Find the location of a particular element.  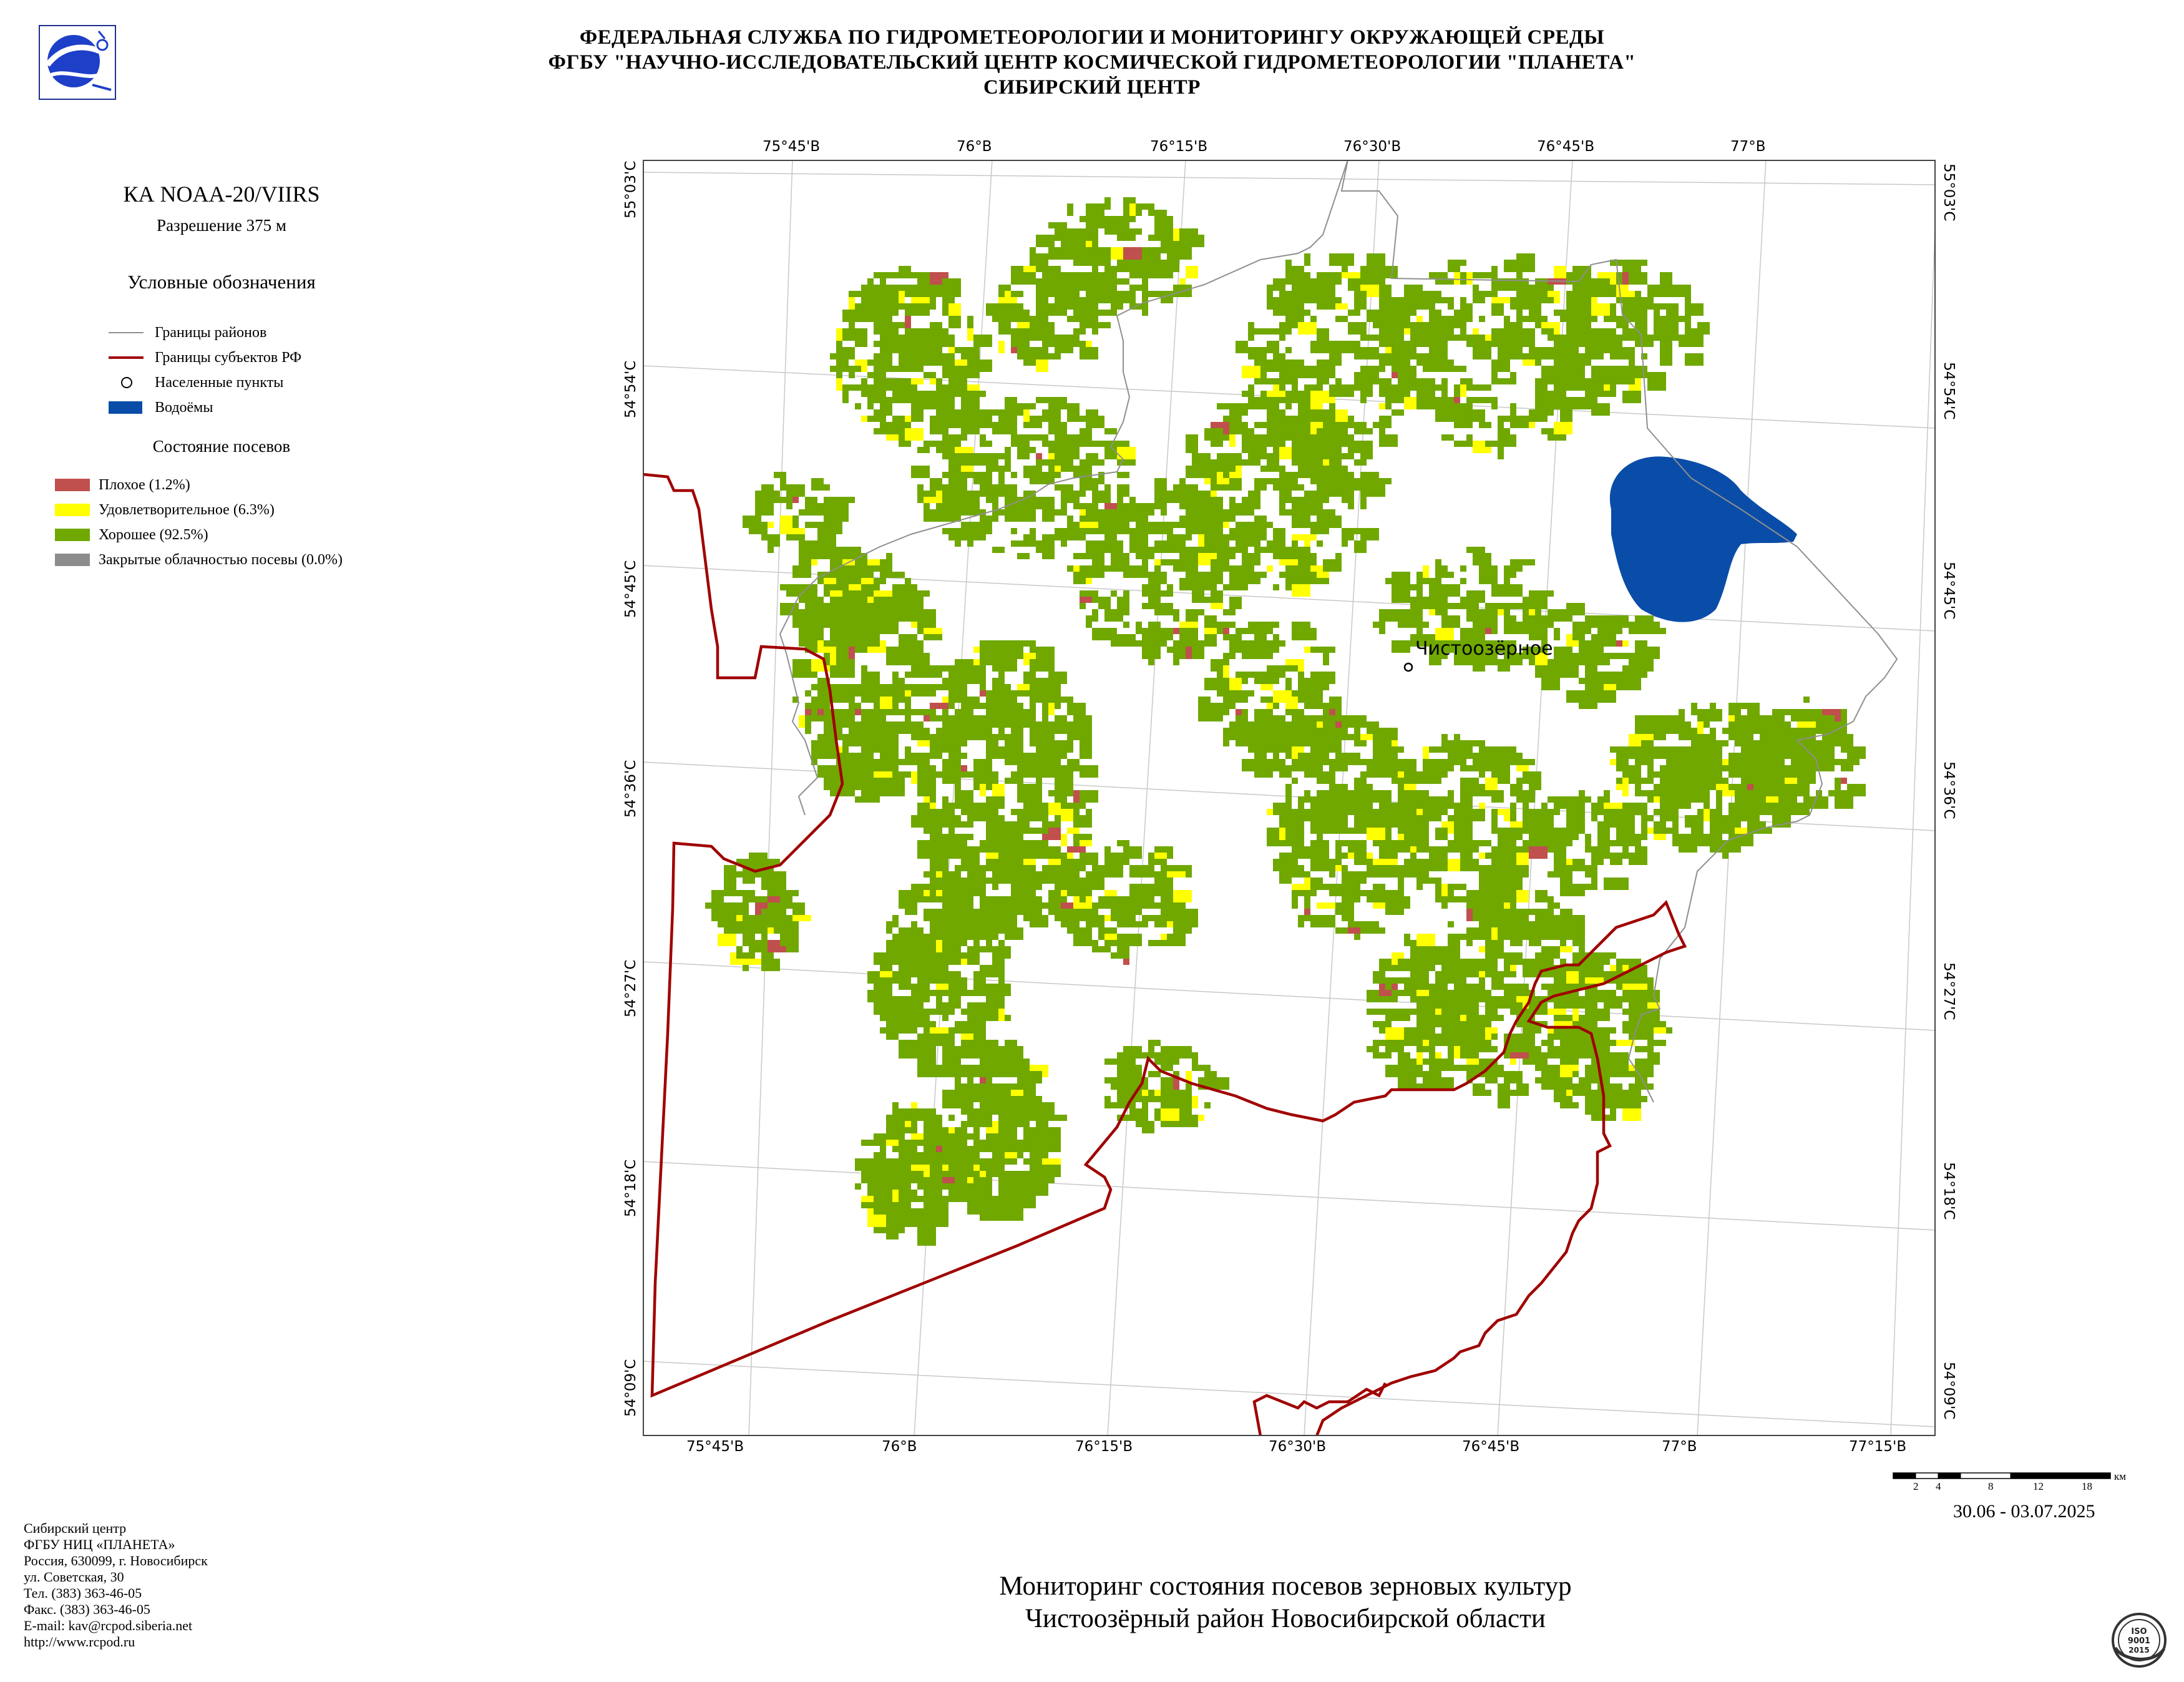

satisfactory-swatch-icon is located at coordinates (72, 510).